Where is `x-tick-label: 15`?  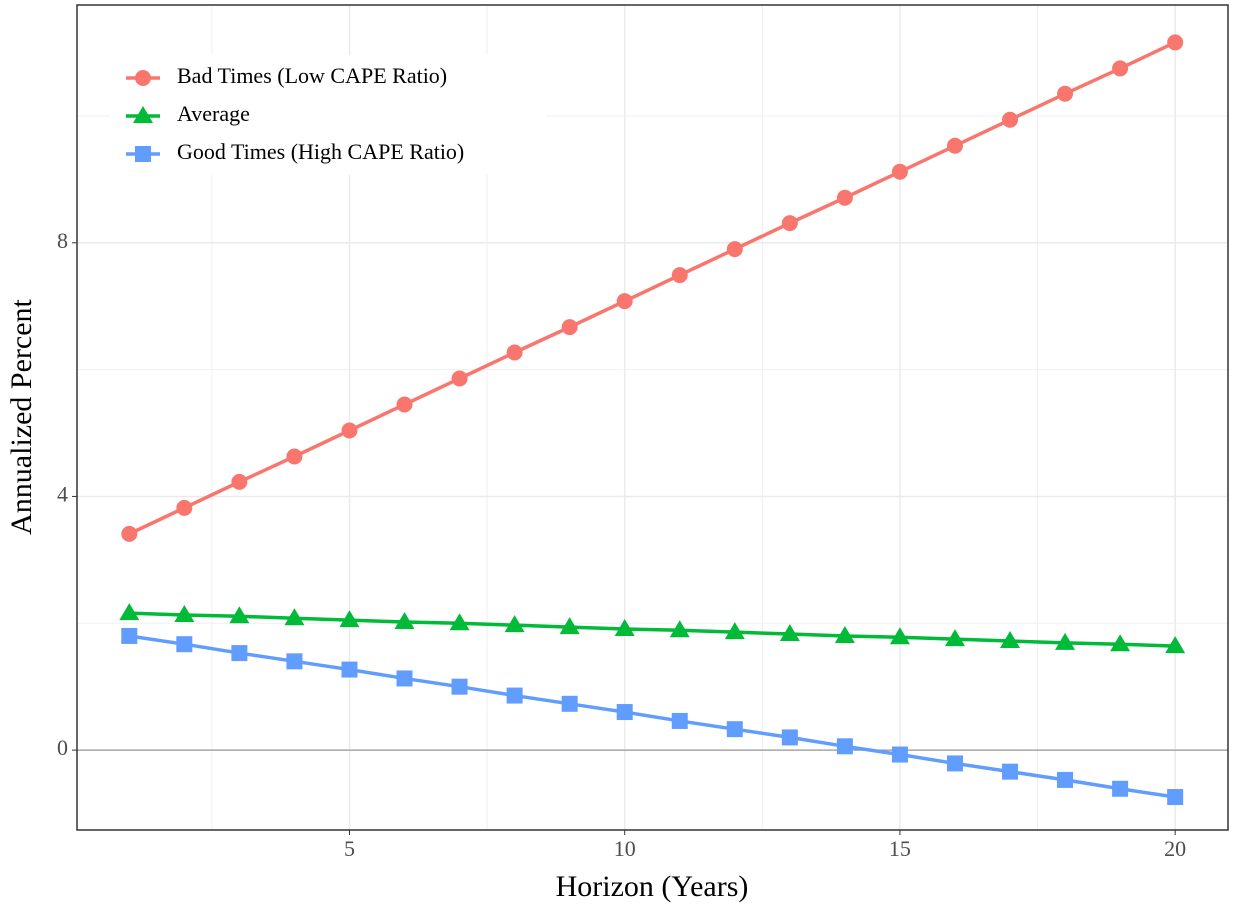
x-tick-label: 15 is located at coordinates (900, 848).